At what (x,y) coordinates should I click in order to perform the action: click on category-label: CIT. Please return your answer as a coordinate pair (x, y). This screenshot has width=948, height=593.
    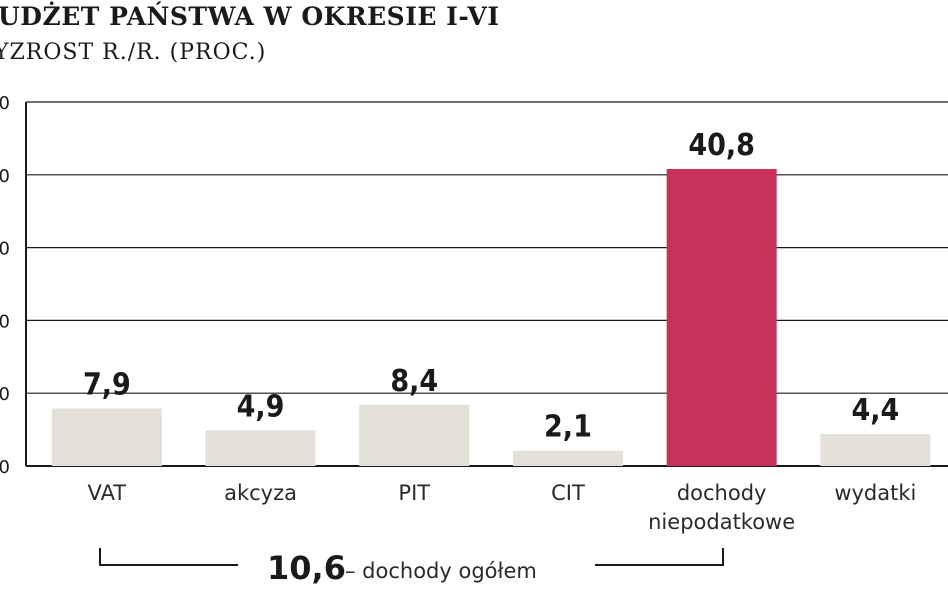
    Looking at the image, I should click on (568, 493).